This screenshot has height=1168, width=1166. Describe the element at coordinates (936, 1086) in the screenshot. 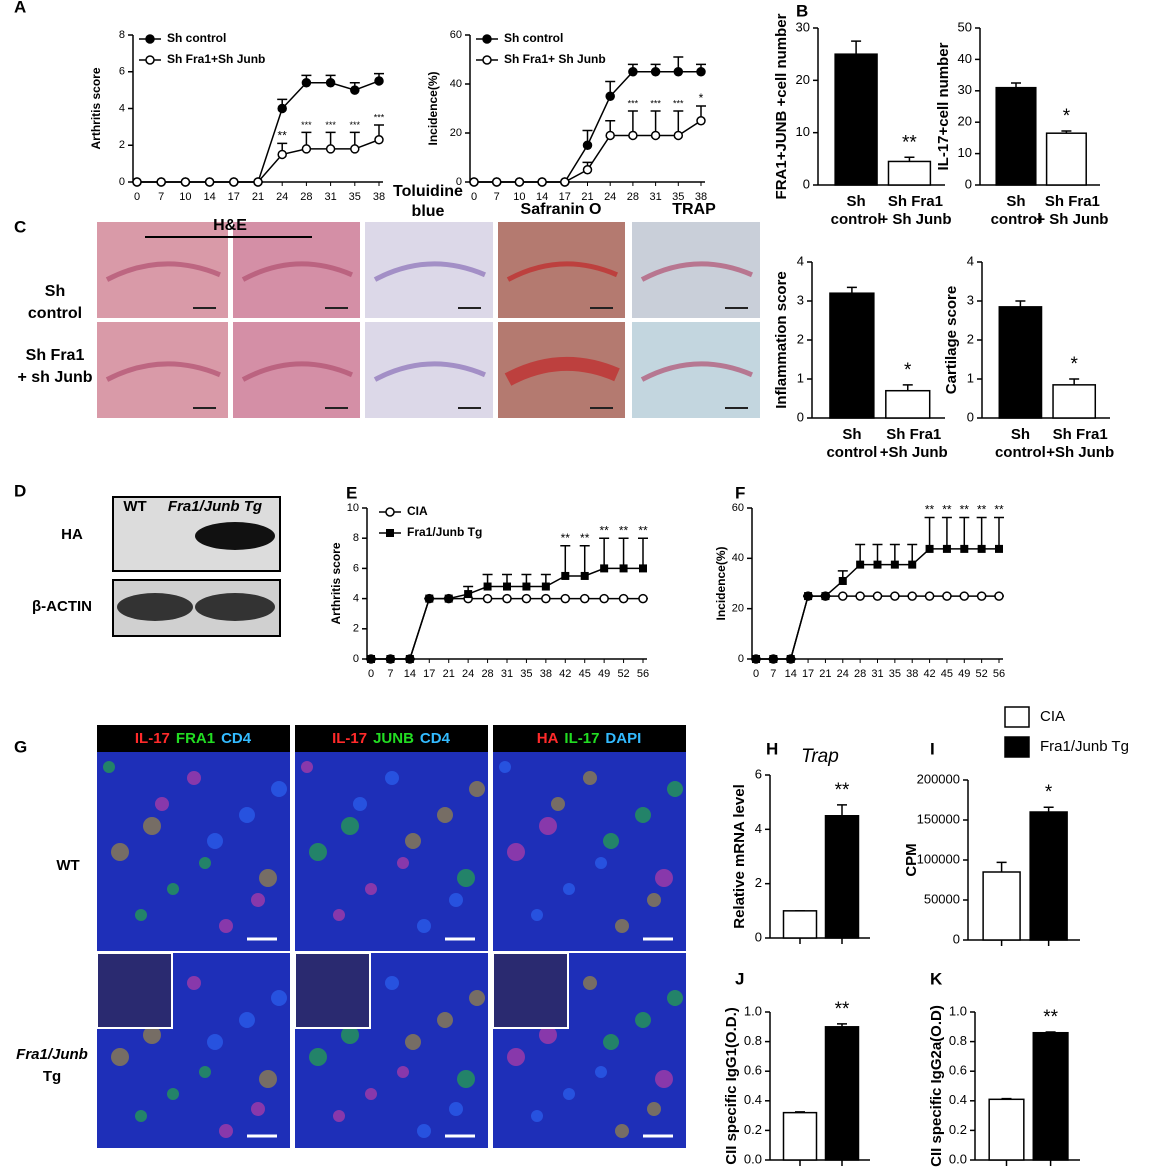

I see `y-axis-label: CII specific IgG2a(O.D)` at that location.